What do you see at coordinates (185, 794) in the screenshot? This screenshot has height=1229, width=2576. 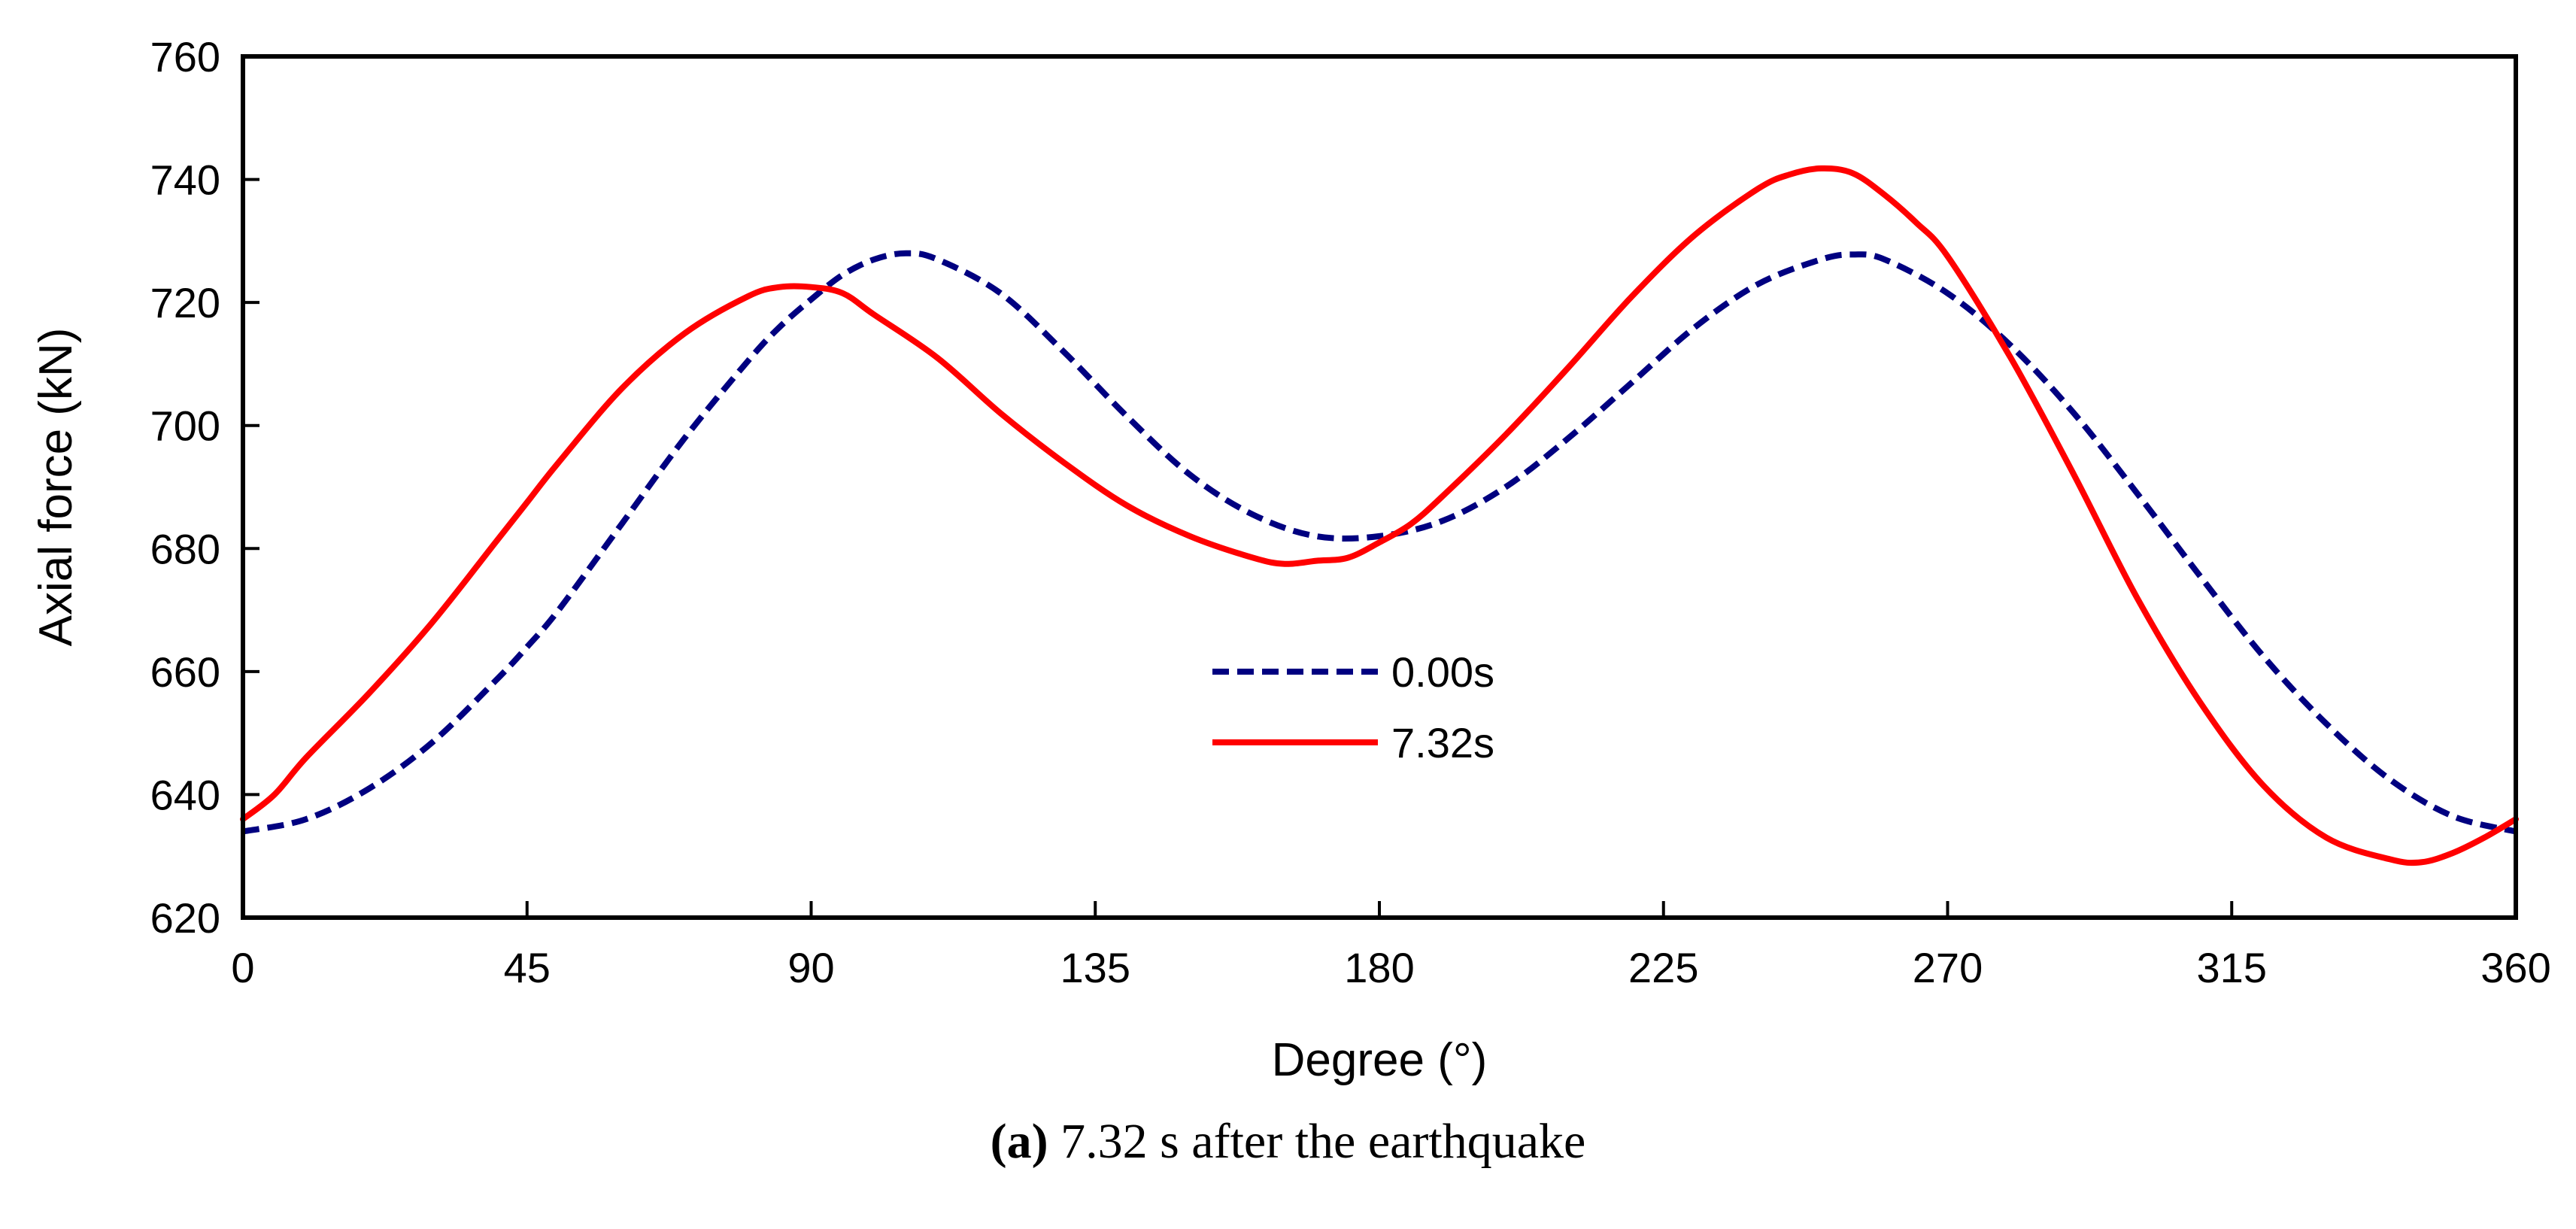 I see `y-tick-label-640: 640` at bounding box center [185, 794].